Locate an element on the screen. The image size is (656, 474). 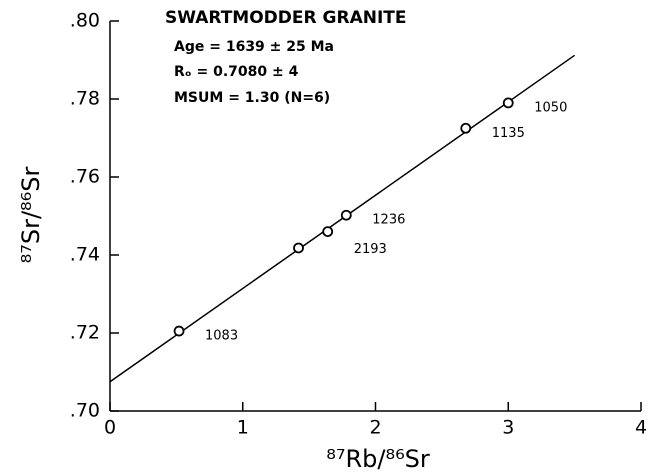
chart-title: SWARTMODDER GRANITE is located at coordinates (286, 18).